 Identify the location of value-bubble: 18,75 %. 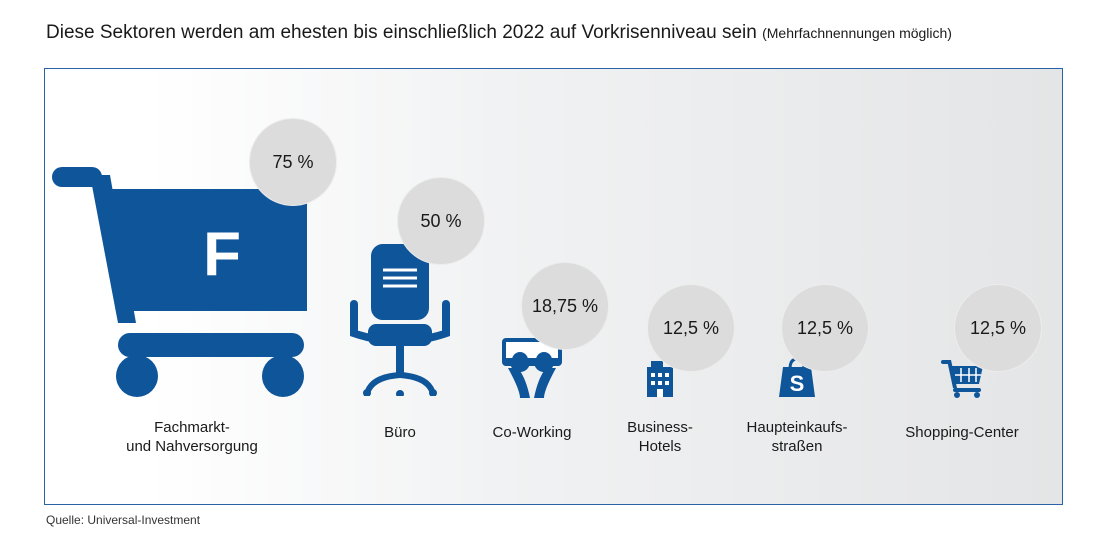
(565, 306).